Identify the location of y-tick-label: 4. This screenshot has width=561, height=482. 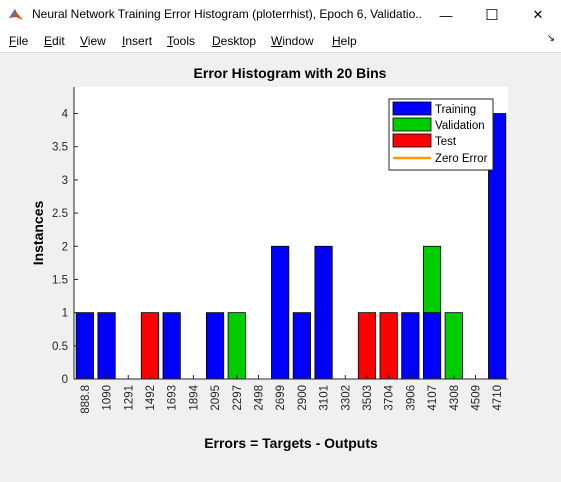
(65, 115).